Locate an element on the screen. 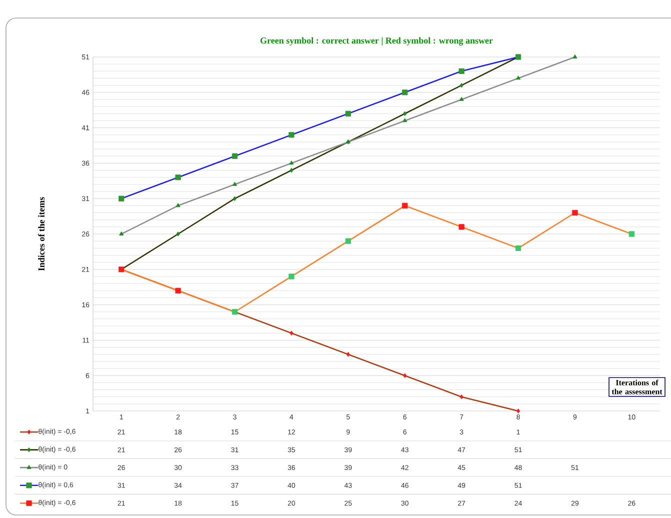 The width and height of the screenshot is (671, 518). y-axis-title: Indices of the items is located at coordinates (41, 234).